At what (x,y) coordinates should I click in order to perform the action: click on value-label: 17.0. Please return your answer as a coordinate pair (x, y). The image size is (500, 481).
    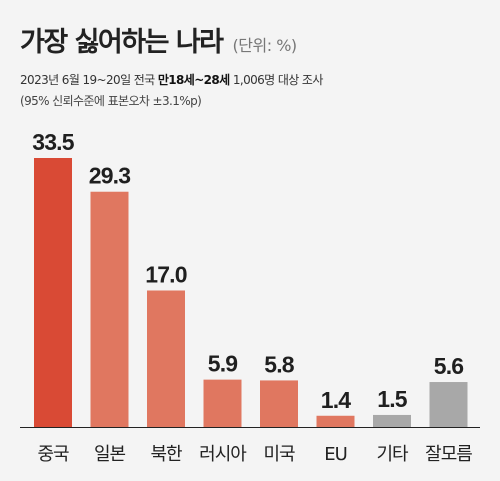
    Looking at the image, I should click on (166, 274).